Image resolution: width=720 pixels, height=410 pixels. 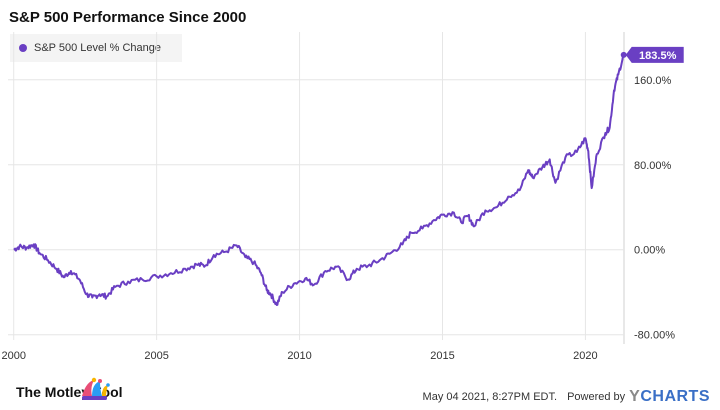 I want to click on x-tick-label: 2010, so click(x=299, y=356).